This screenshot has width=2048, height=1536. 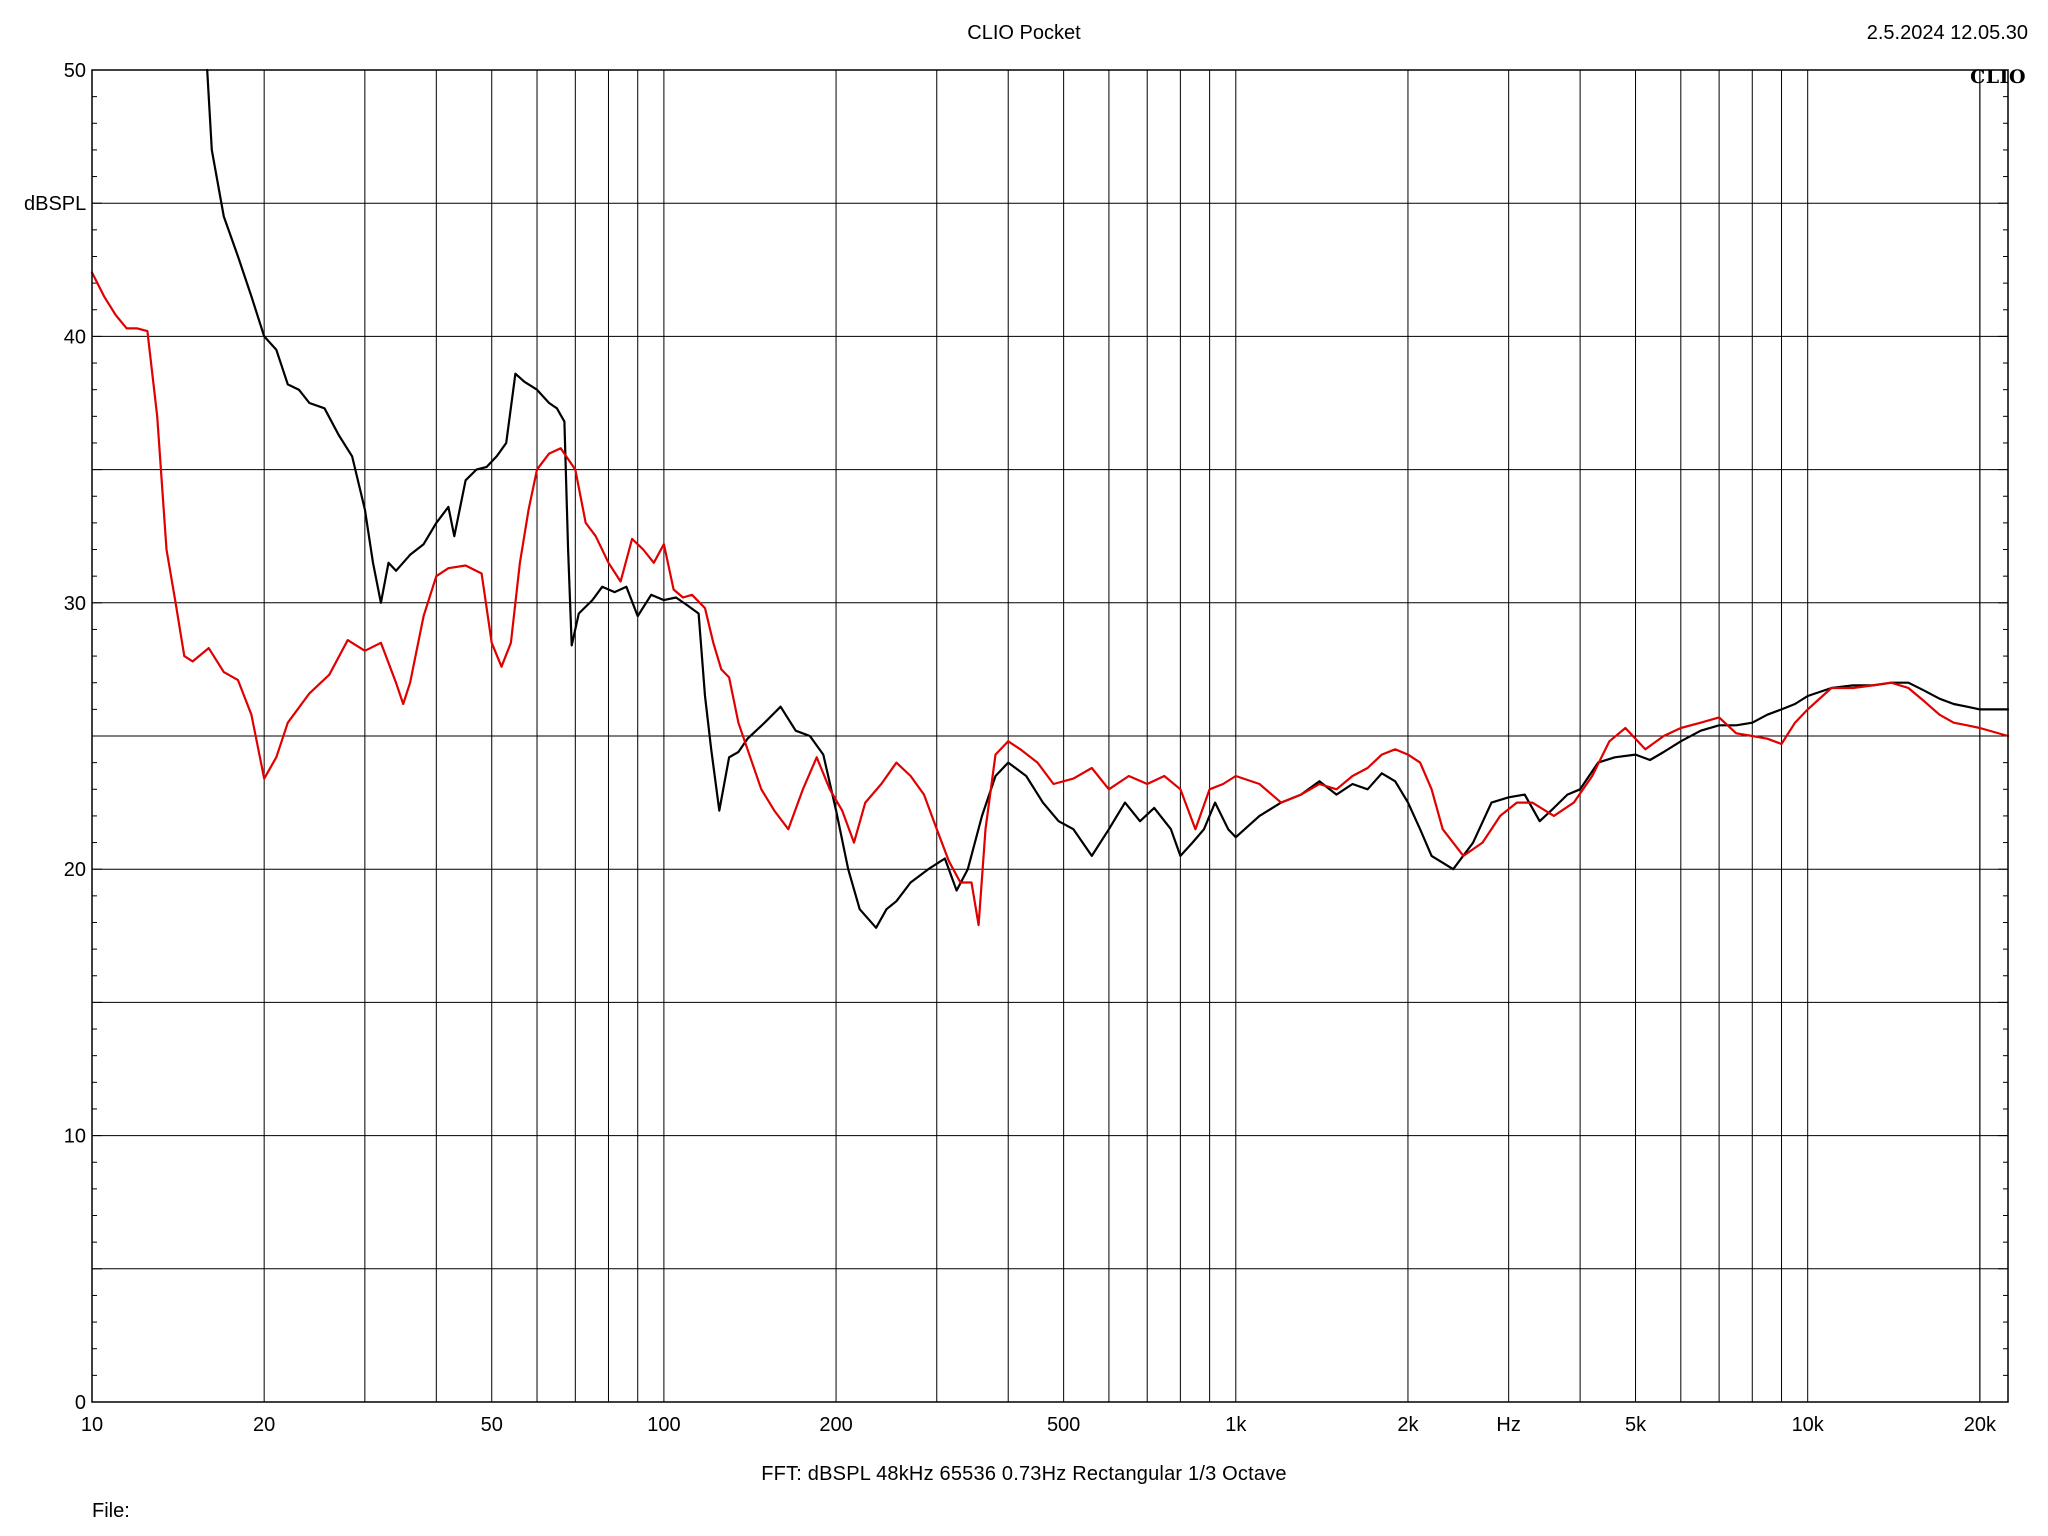 What do you see at coordinates (1508, 1425) in the screenshot?
I see `x-unit-label: Hz` at bounding box center [1508, 1425].